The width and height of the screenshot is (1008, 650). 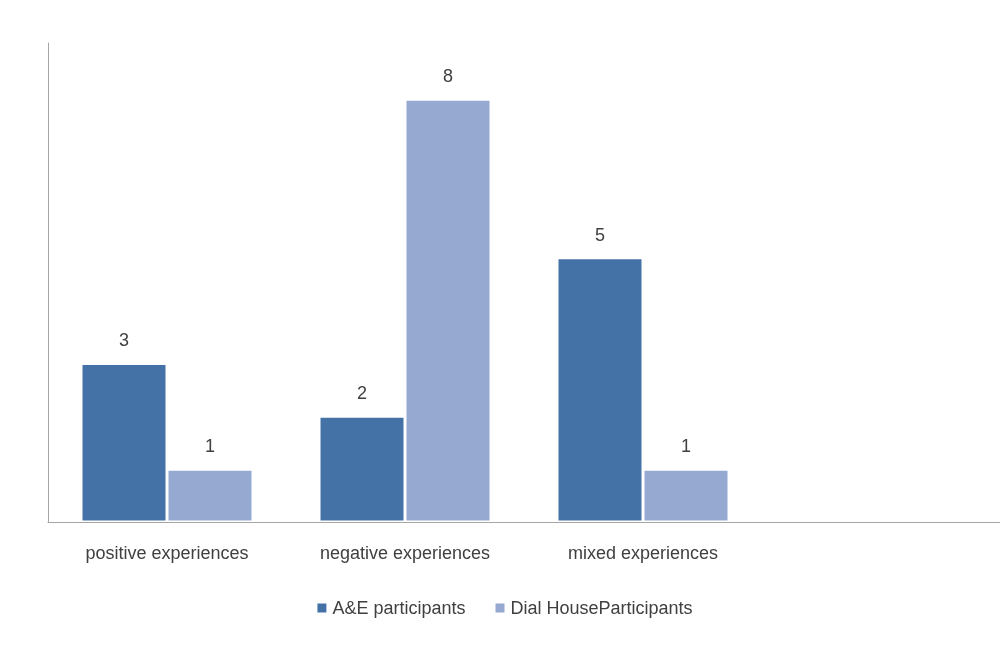 I want to click on x-tick-label: positive experiences, so click(x=167, y=553).